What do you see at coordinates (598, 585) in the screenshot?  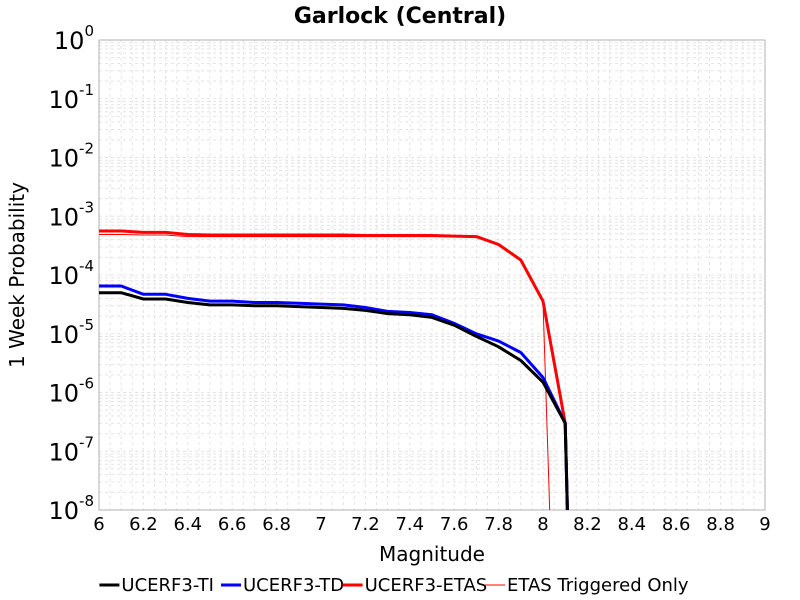 I see `legend-label: ETAS Triggered Only` at bounding box center [598, 585].